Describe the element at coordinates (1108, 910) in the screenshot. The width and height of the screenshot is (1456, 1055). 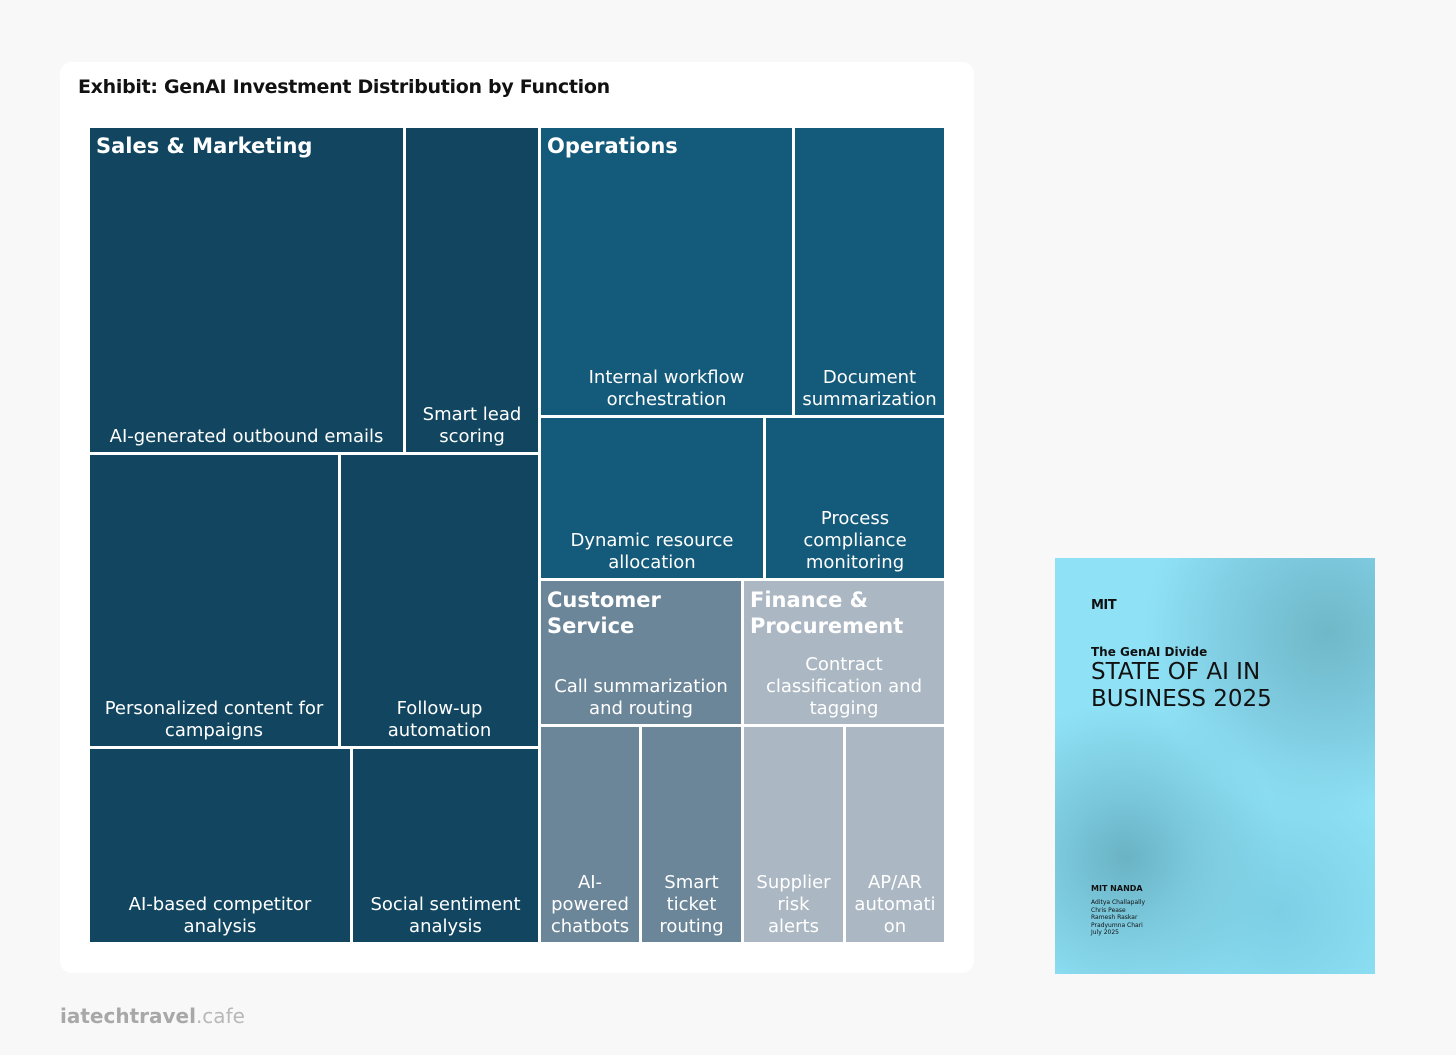
I see `cover-author: Chris Pease` at that location.